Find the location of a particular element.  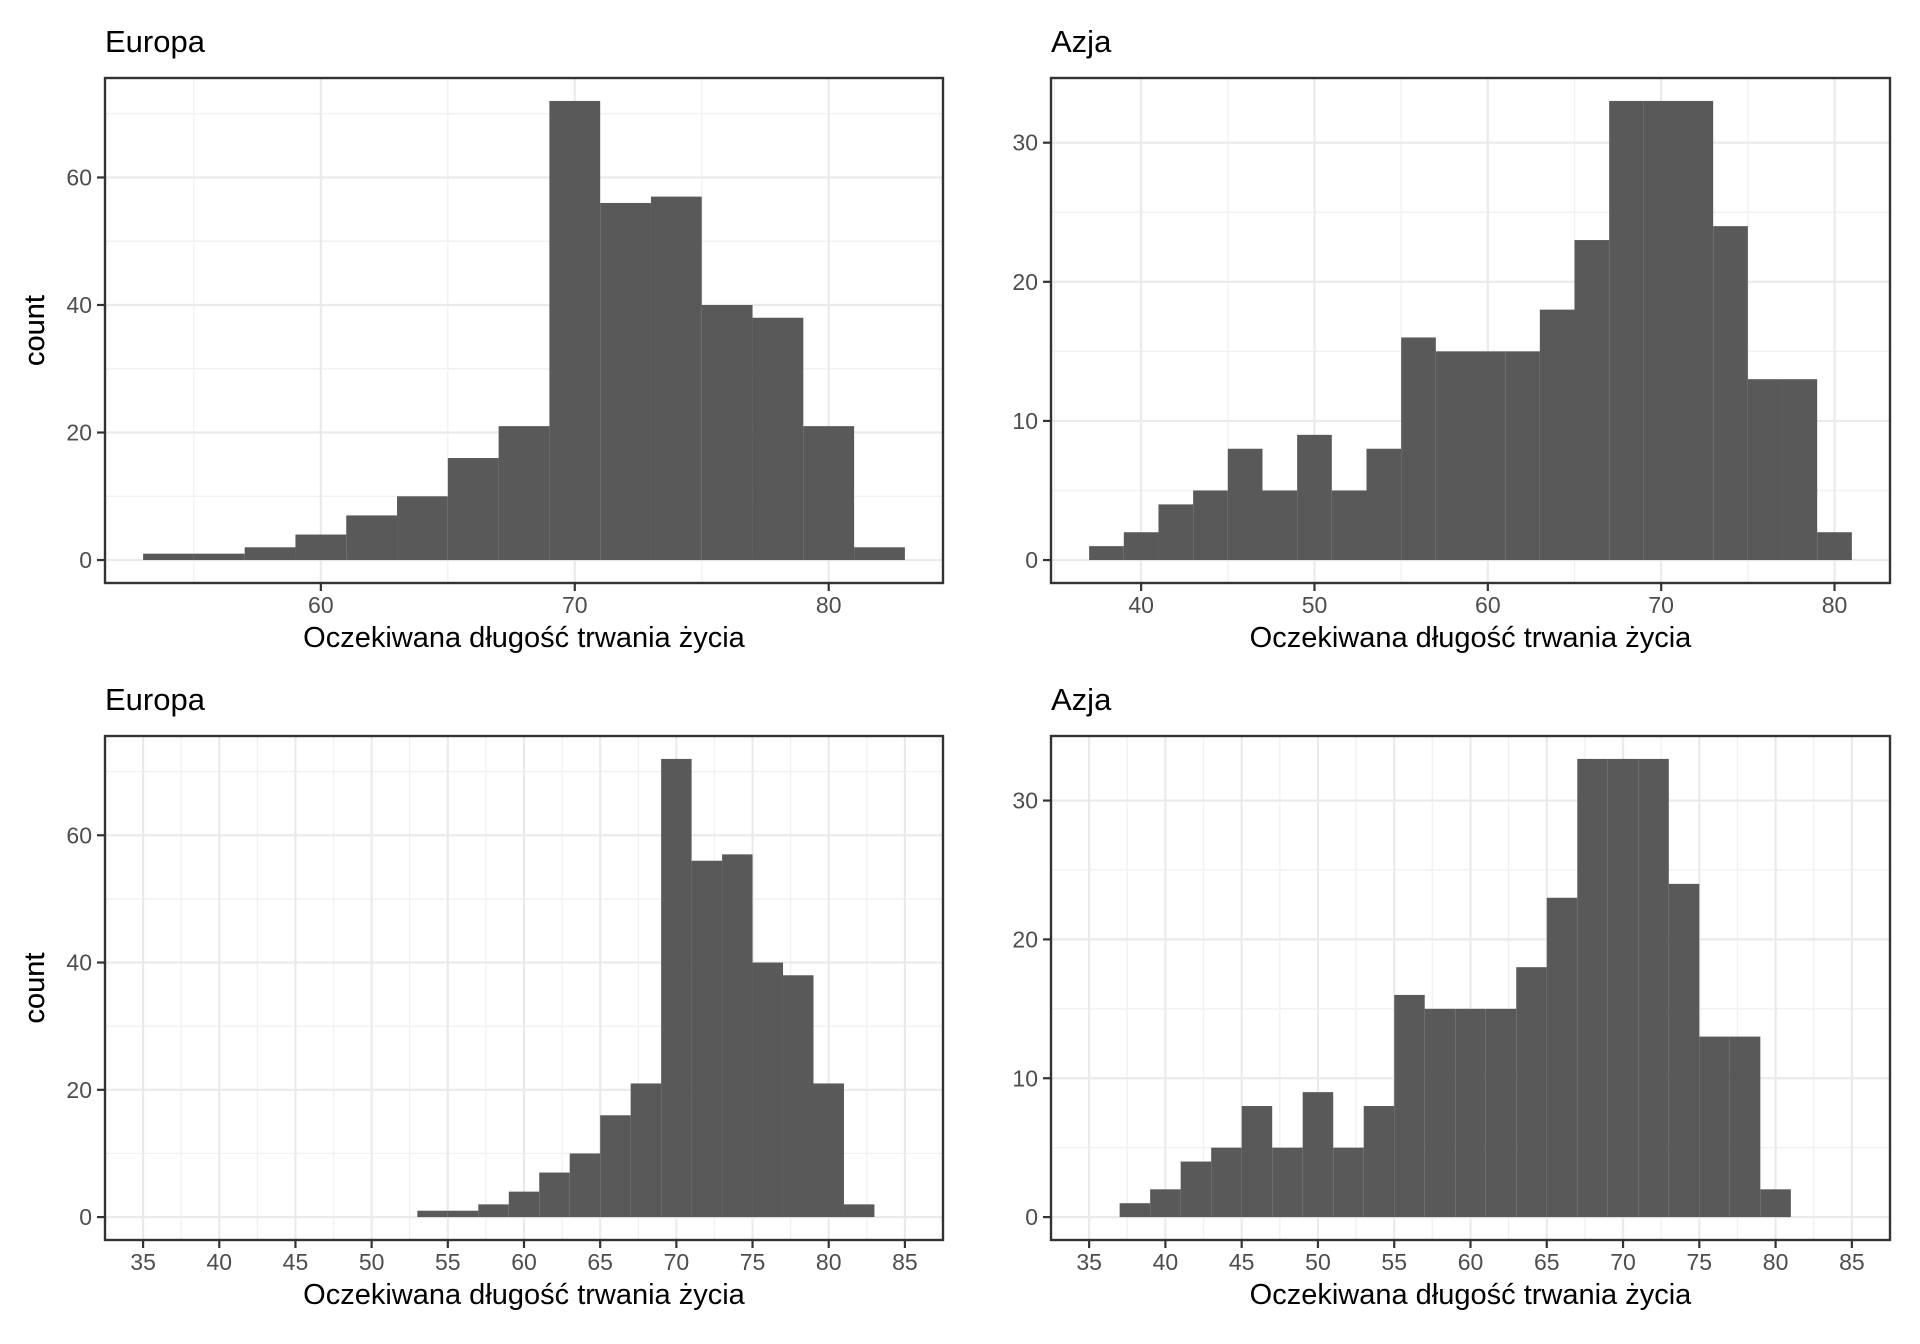

plot-title: Europa is located at coordinates (155, 699).